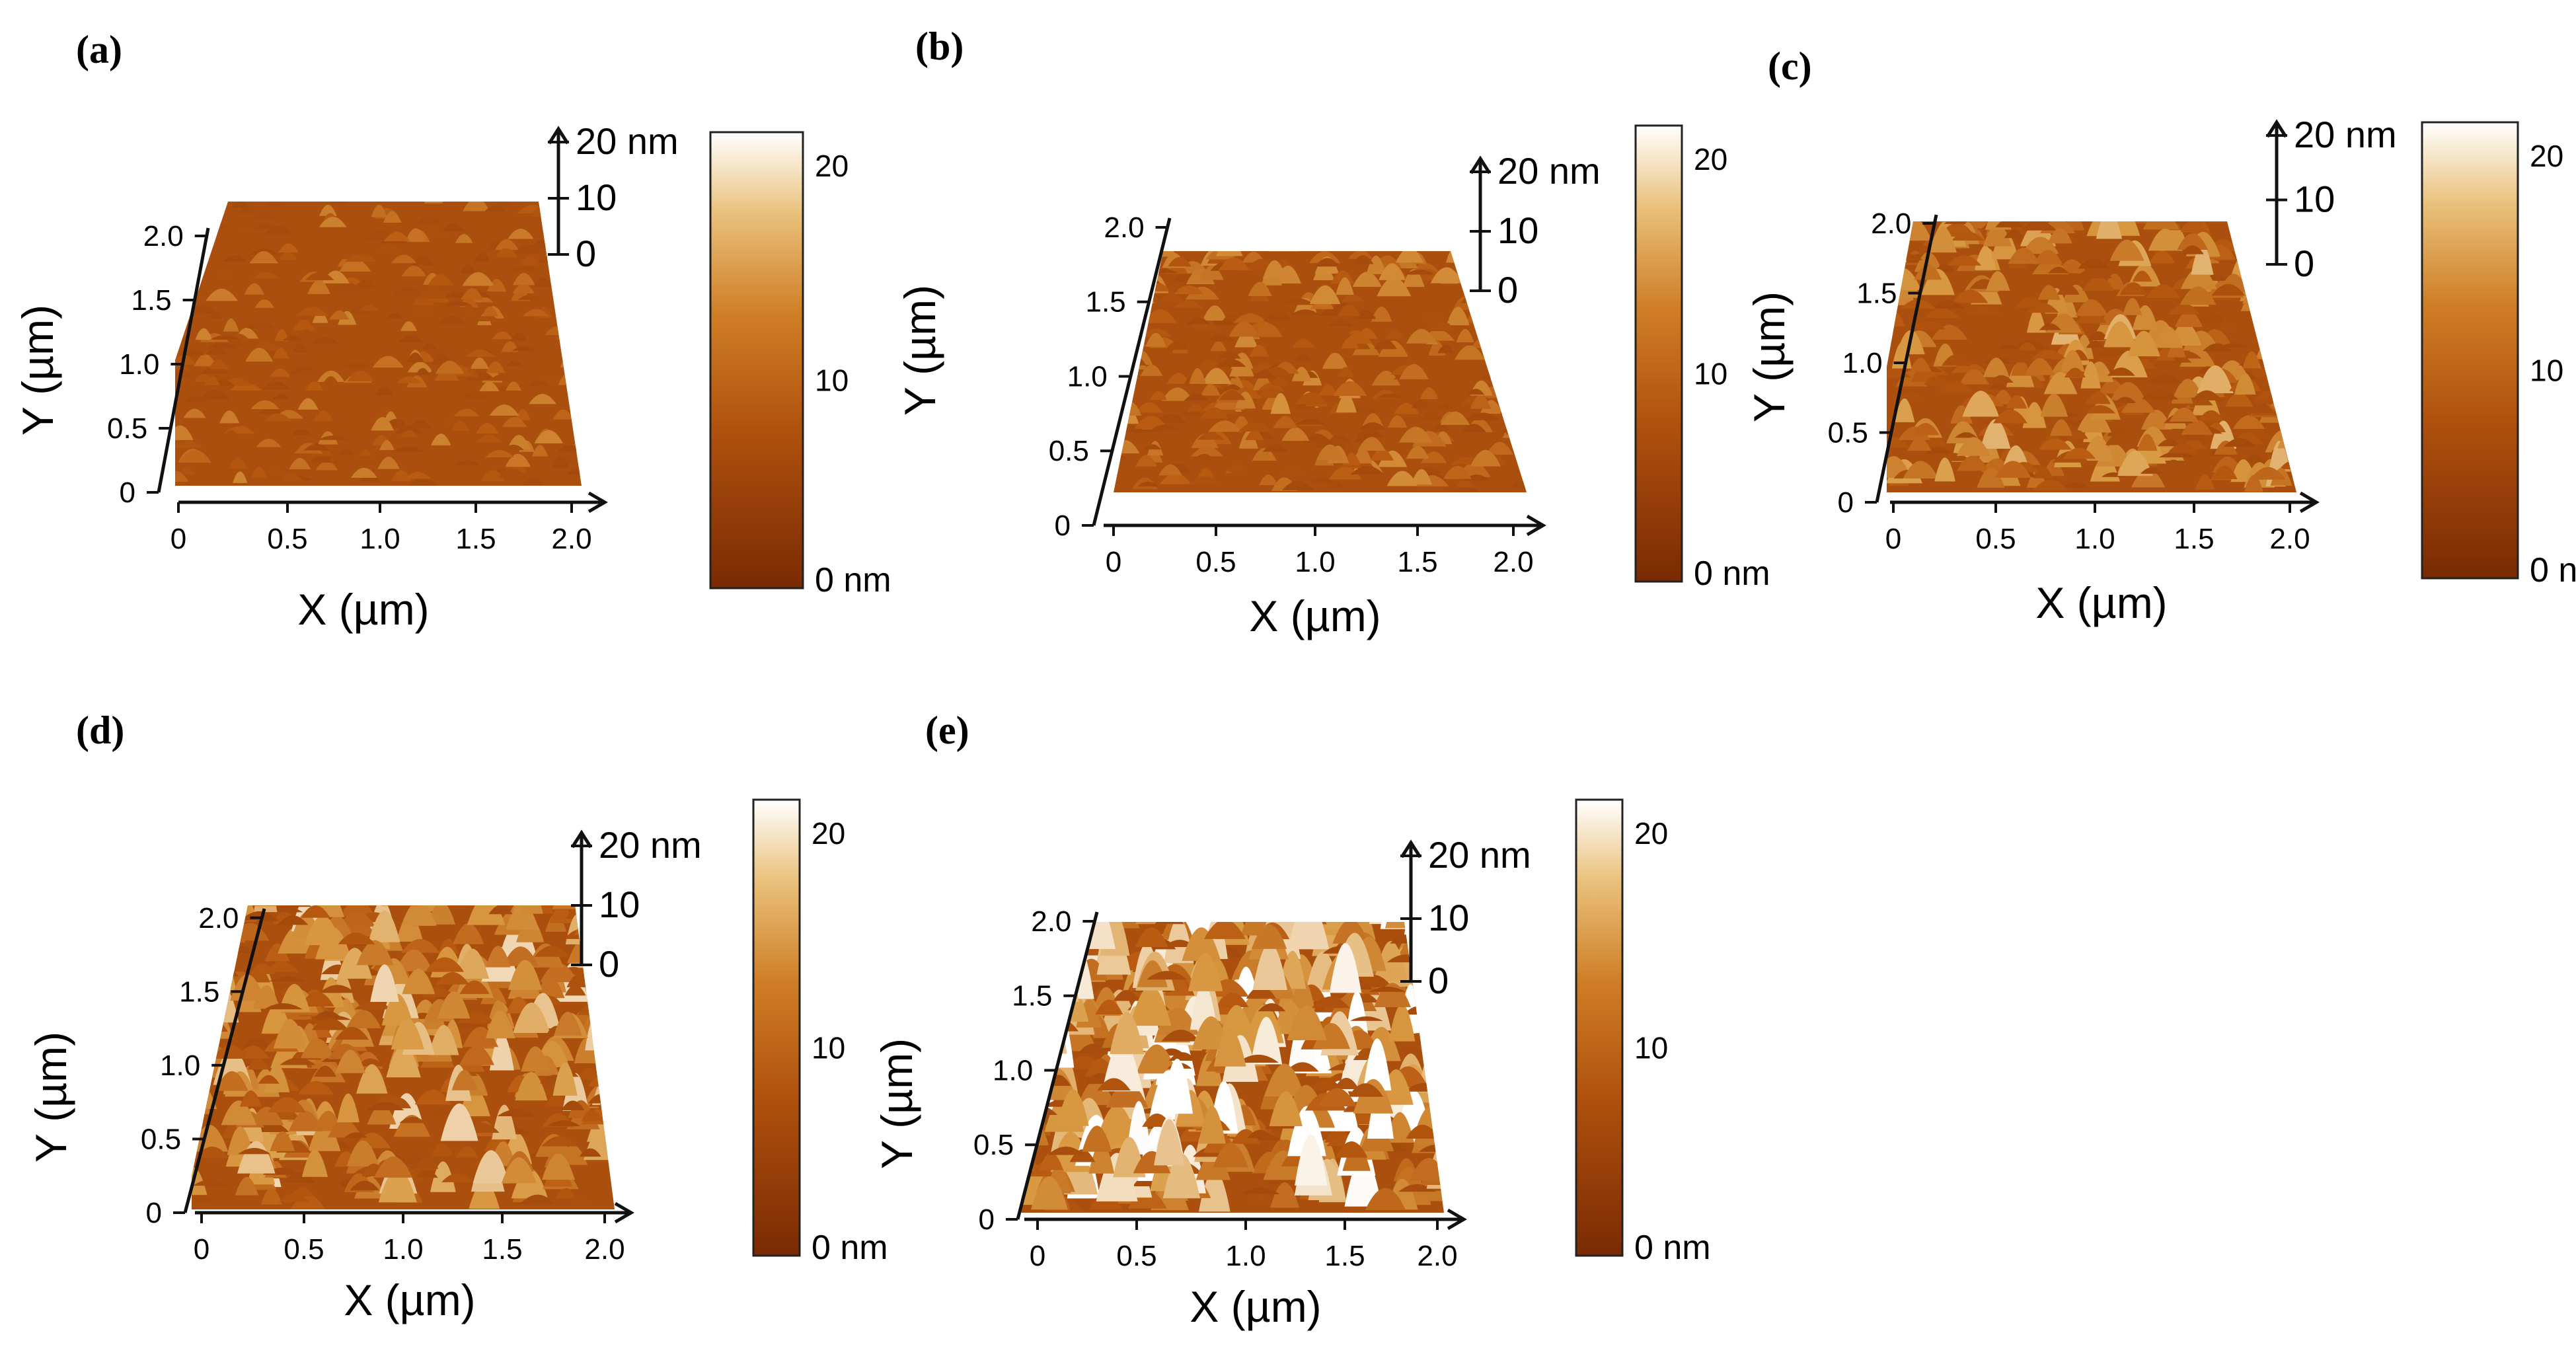 The image size is (2576, 1370). What do you see at coordinates (598, 503) in the screenshot?
I see `x-axis-arrow` at bounding box center [598, 503].